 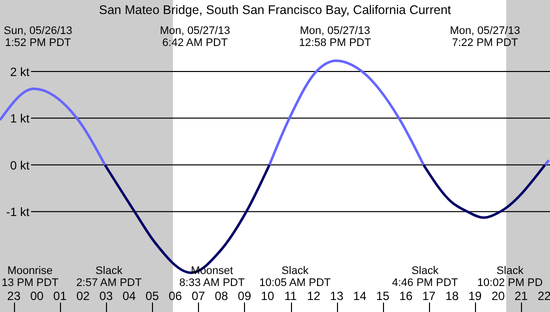 What do you see at coordinates (83, 296) in the screenshot?
I see `x-tick-label: 02` at bounding box center [83, 296].